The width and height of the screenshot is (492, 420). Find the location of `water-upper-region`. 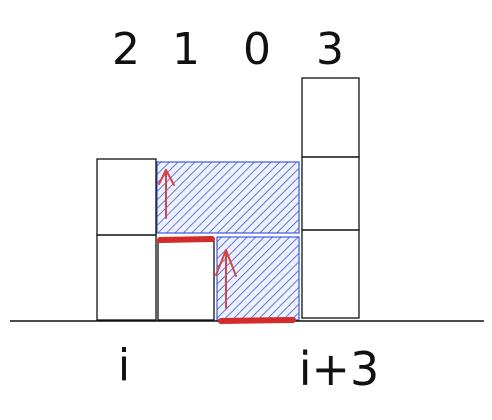

water-upper-region is located at coordinates (228, 197).